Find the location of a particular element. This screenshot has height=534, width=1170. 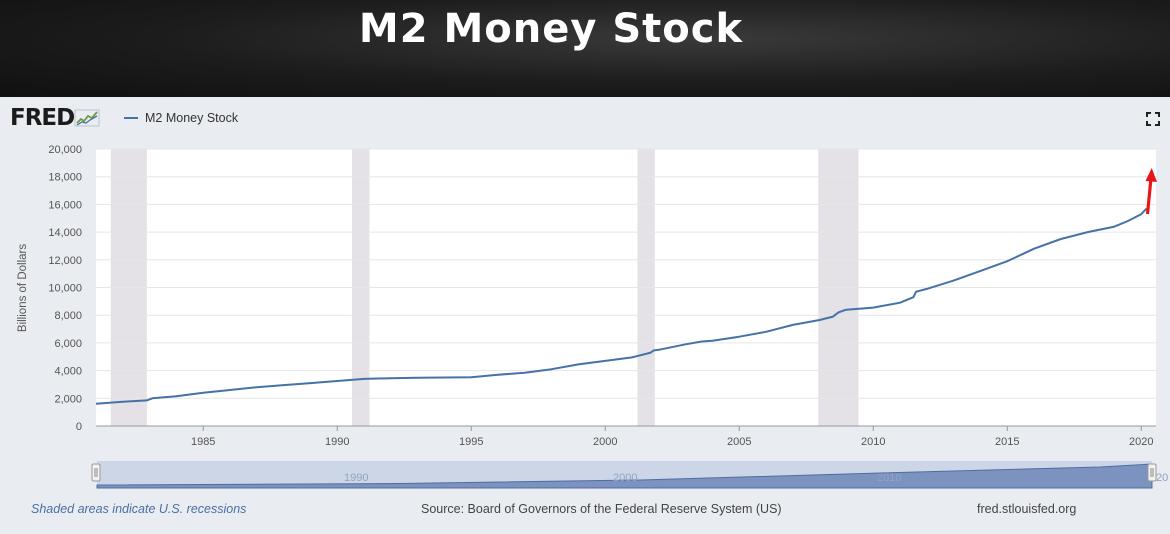

navigator-series-area is located at coordinates (624, 476).